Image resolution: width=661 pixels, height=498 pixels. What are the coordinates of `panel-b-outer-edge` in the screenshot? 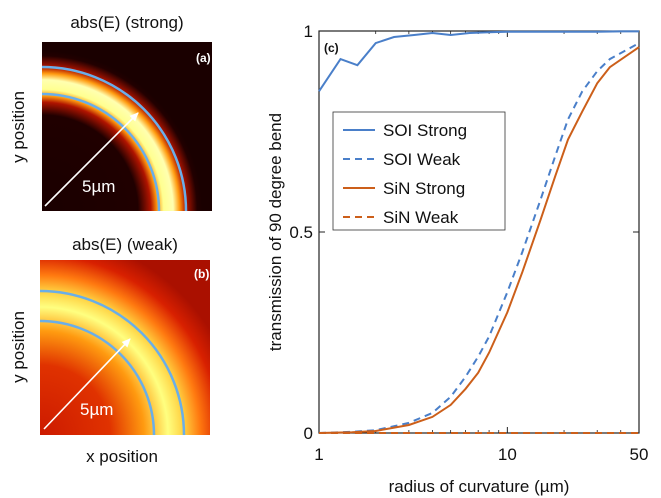 It's located at (113, 362).